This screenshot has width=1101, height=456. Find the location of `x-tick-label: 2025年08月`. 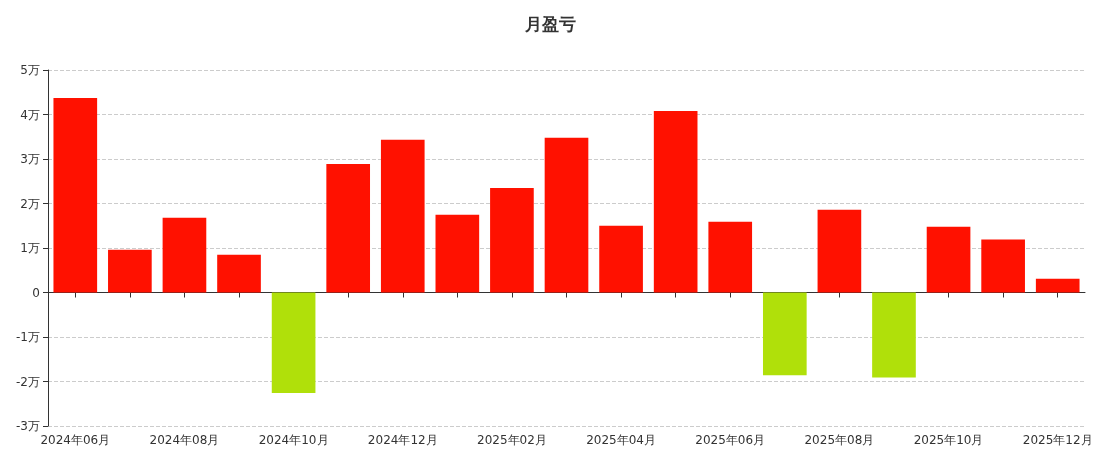

x-tick-label: 2025年08月 is located at coordinates (839, 440).